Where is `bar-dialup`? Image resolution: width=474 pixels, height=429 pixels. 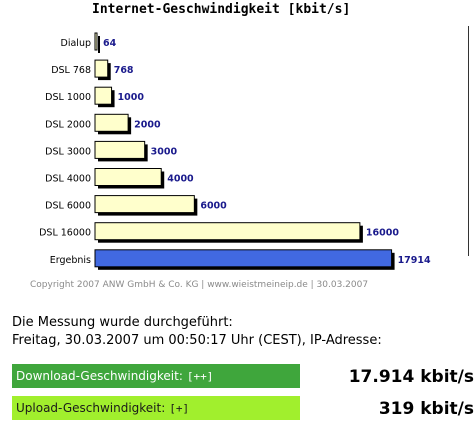
bar-dialup is located at coordinates (96, 41).